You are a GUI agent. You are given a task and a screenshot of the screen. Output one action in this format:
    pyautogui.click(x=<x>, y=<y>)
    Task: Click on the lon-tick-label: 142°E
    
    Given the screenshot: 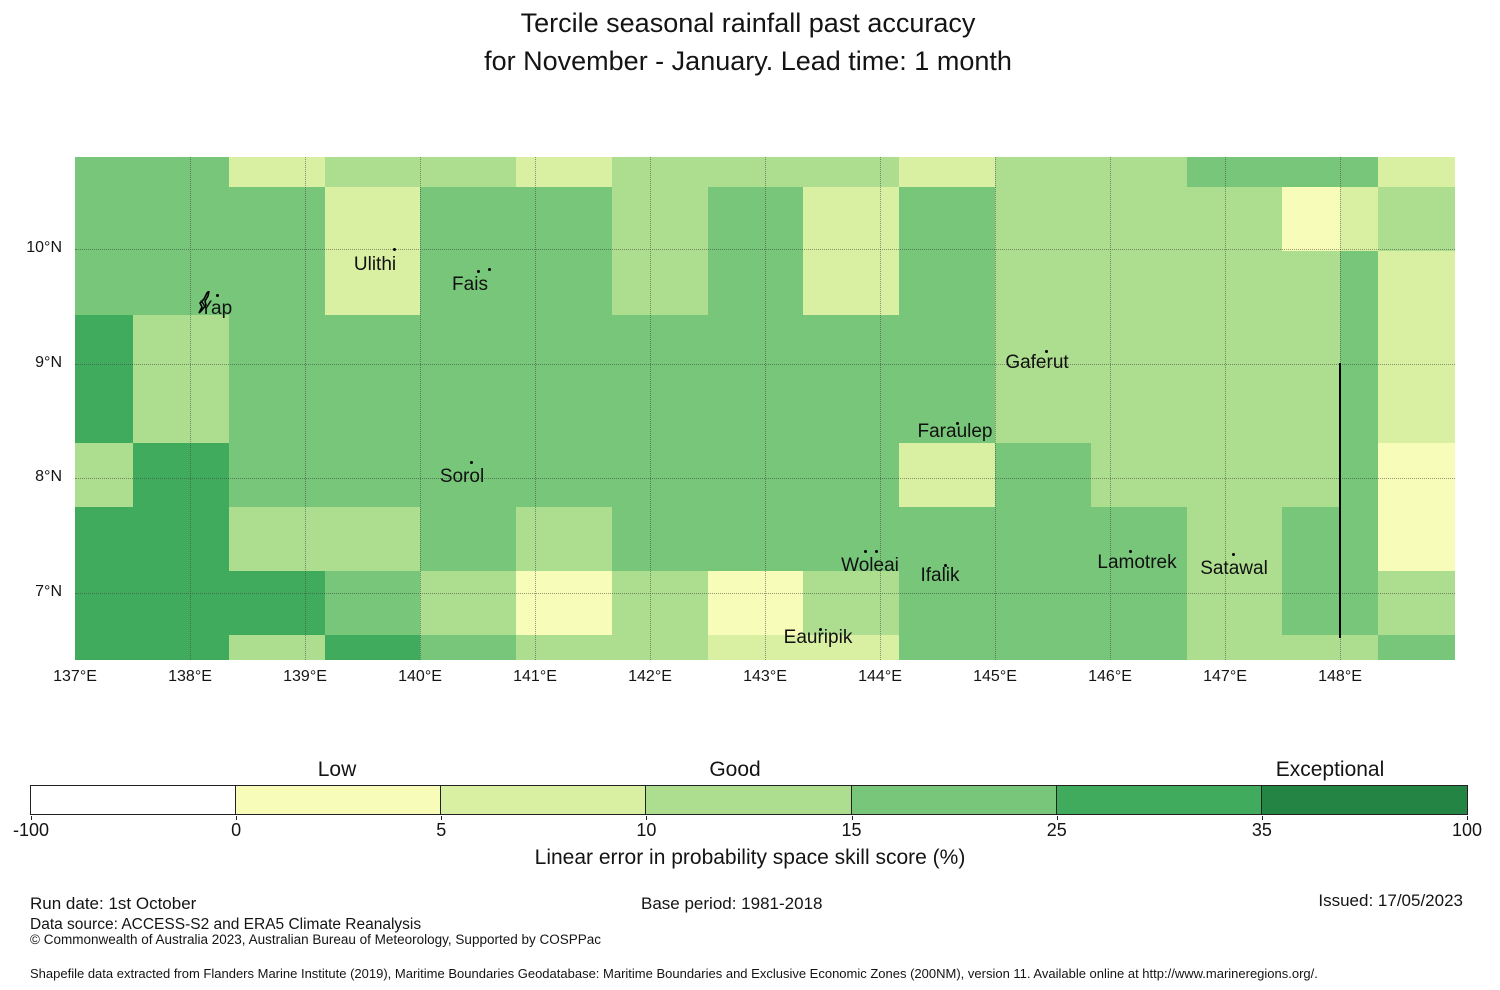 What is the action you would take?
    pyautogui.click(x=650, y=676)
    